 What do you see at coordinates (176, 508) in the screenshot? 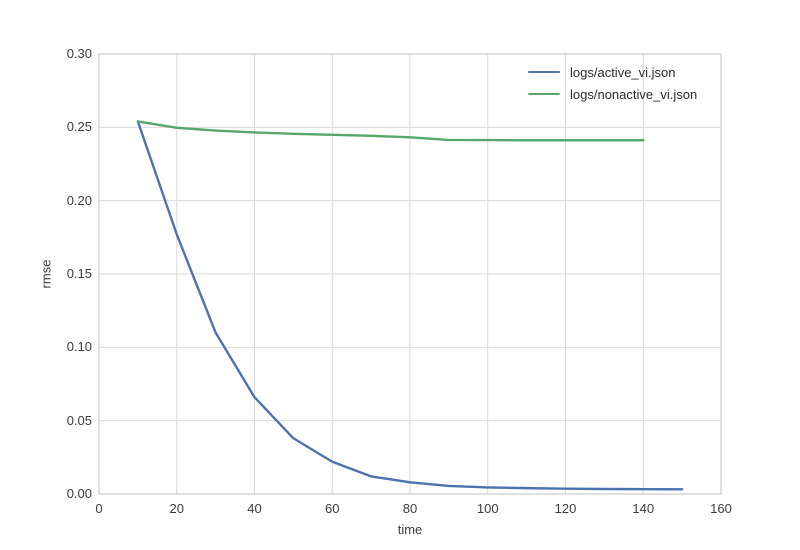
I see `x-tick-label: 20` at bounding box center [176, 508].